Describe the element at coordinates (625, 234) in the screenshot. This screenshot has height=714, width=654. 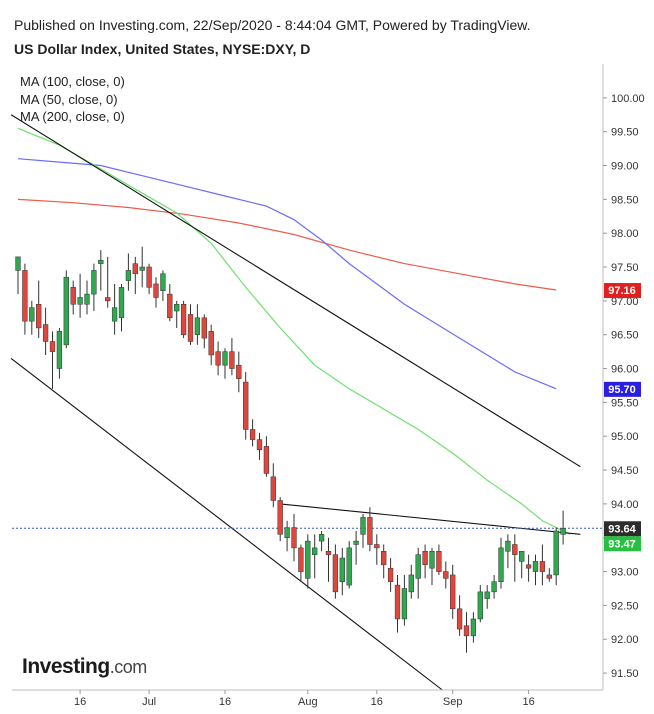
I see `y-tick-label: 98.00` at that location.